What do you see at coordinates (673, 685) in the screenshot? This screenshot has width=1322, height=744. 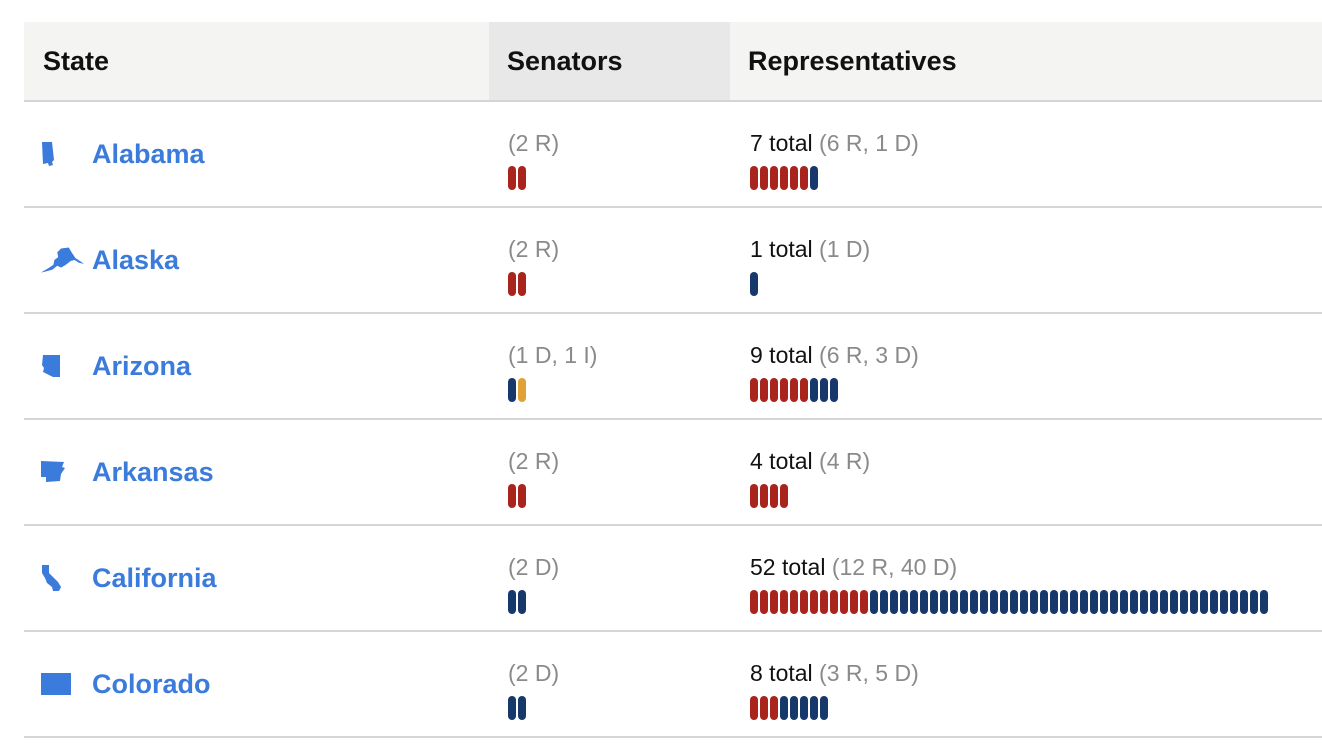 I see `table-row: Colorado (2 D) 8 total (3 R, 5 D)` at bounding box center [673, 685].